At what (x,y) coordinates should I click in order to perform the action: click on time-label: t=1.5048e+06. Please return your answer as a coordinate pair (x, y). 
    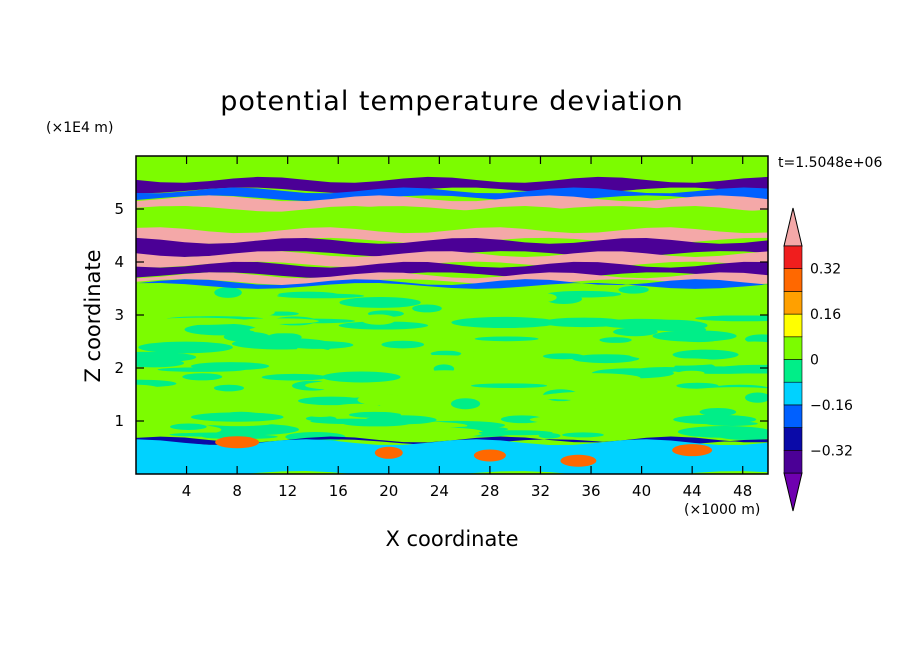
    Looking at the image, I should click on (830, 163).